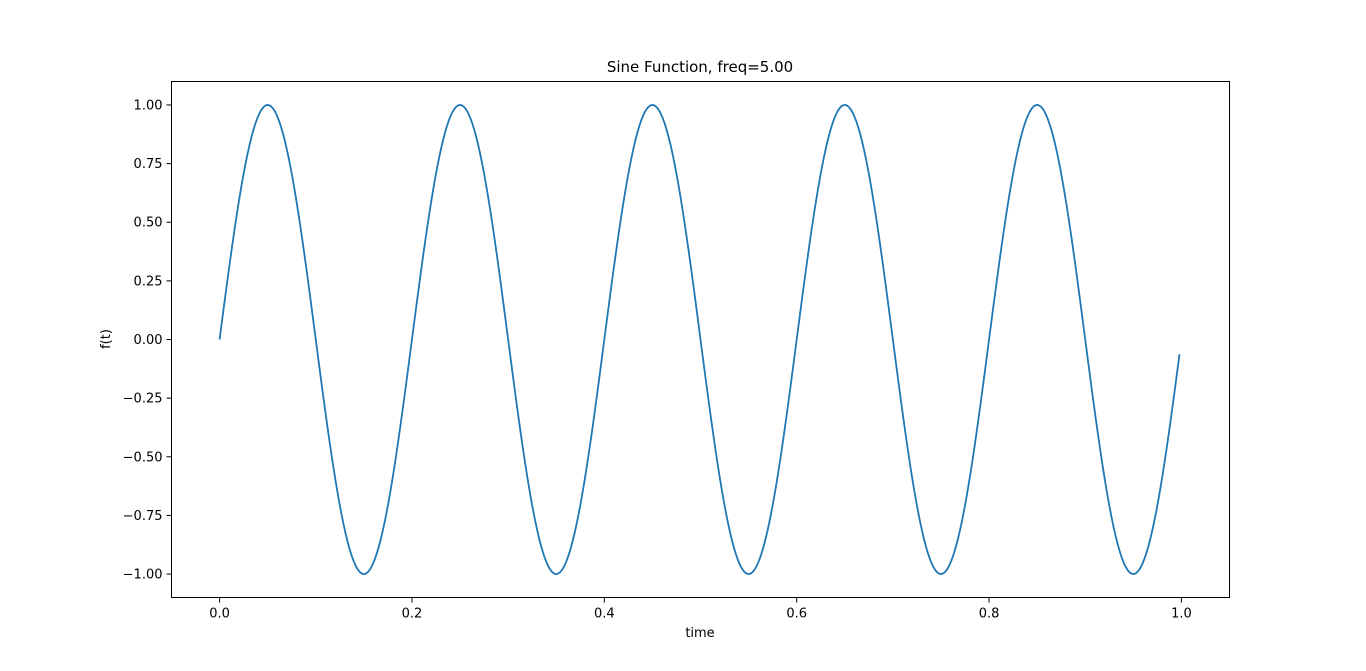  I want to click on y-tick-label: −0.75, so click(143, 516).